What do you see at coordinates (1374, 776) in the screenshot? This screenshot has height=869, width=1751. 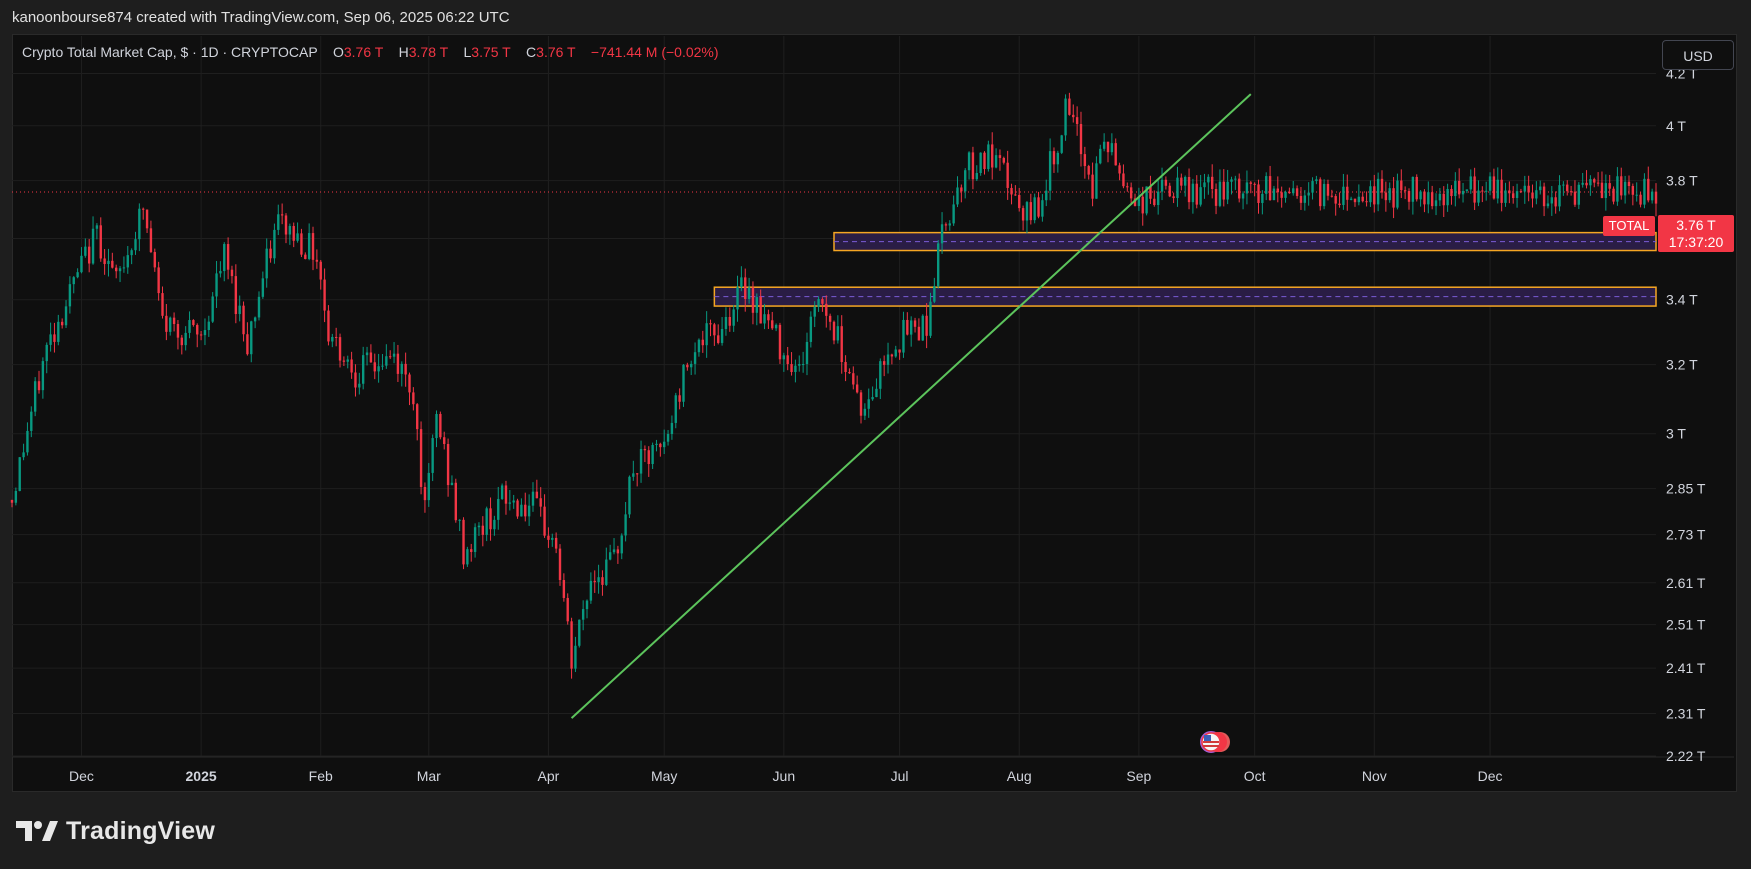 I see `x-tick-label: Nov` at bounding box center [1374, 776].